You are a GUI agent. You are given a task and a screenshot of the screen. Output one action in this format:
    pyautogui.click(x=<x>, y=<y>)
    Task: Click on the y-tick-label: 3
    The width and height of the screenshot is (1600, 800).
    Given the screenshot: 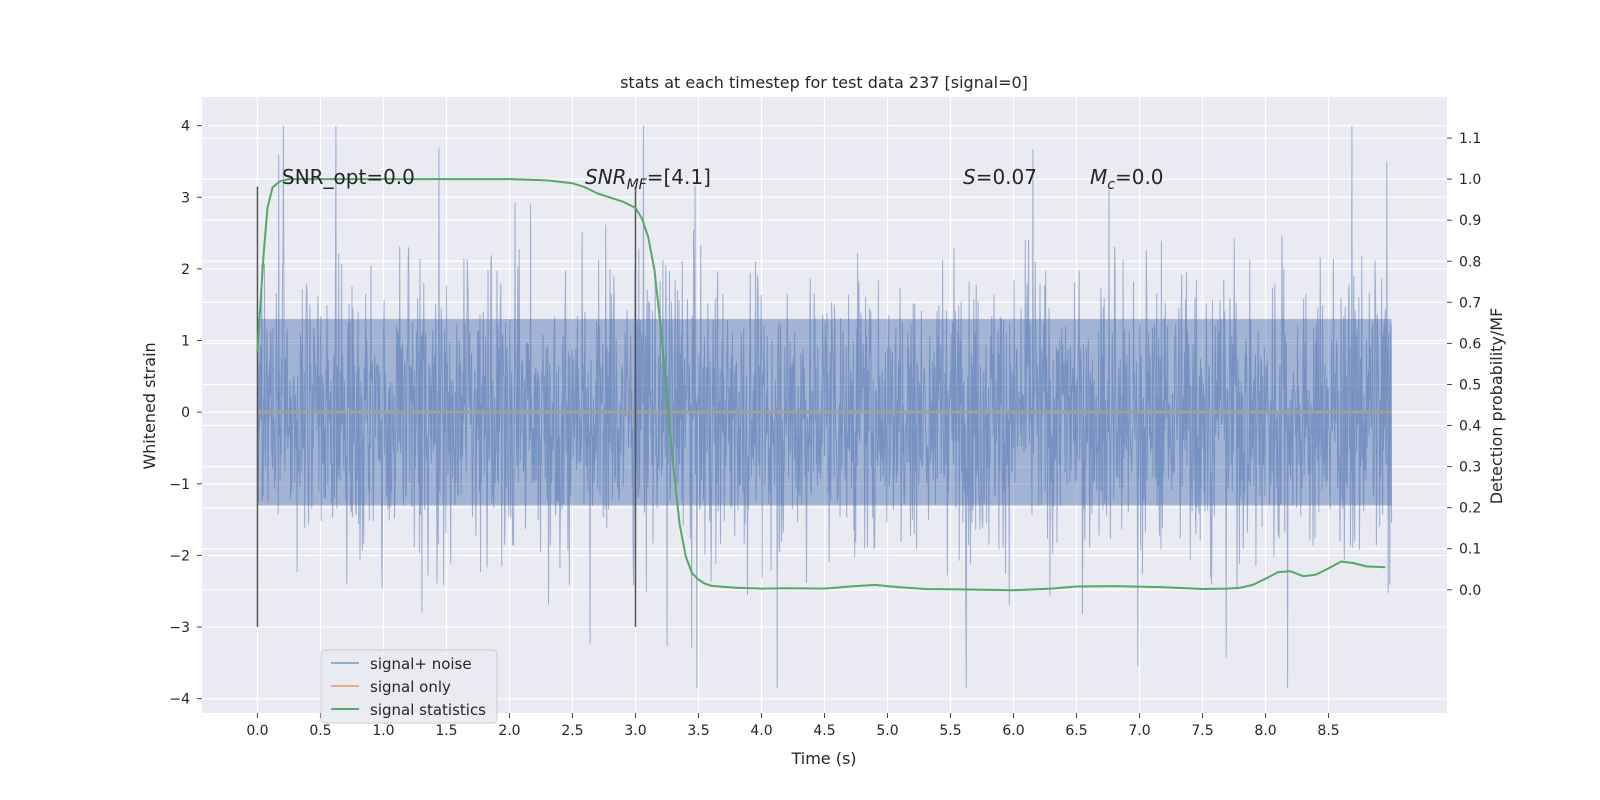 What is the action you would take?
    pyautogui.click(x=185, y=198)
    